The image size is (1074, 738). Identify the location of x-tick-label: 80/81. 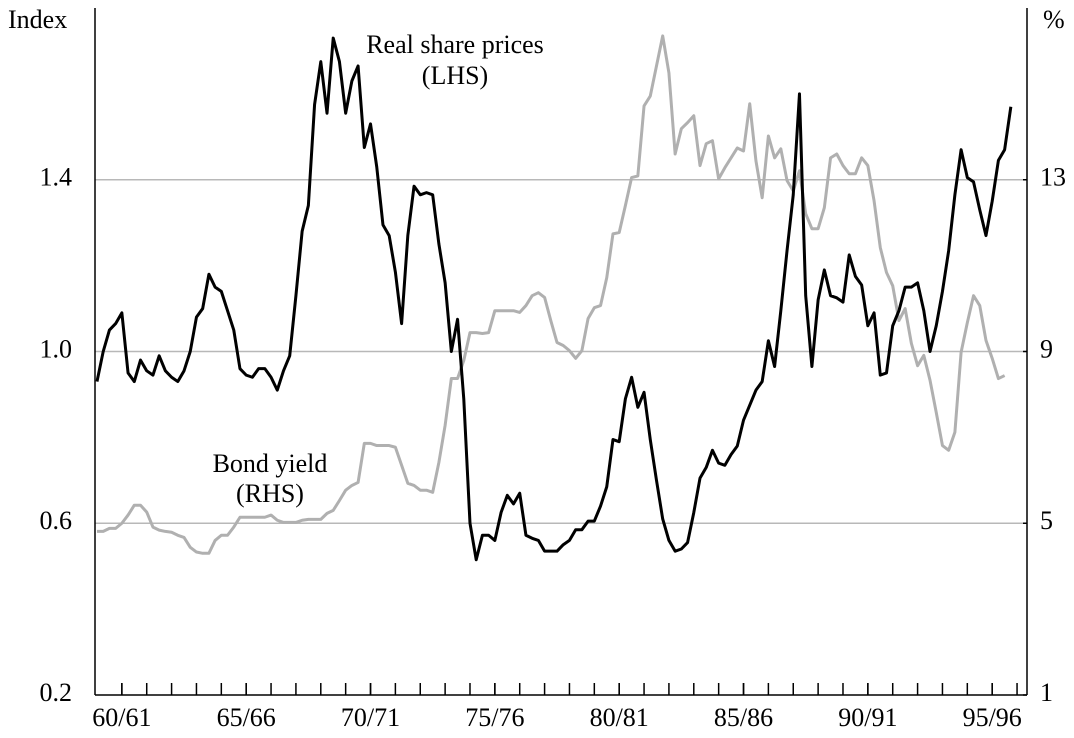
(619, 717).